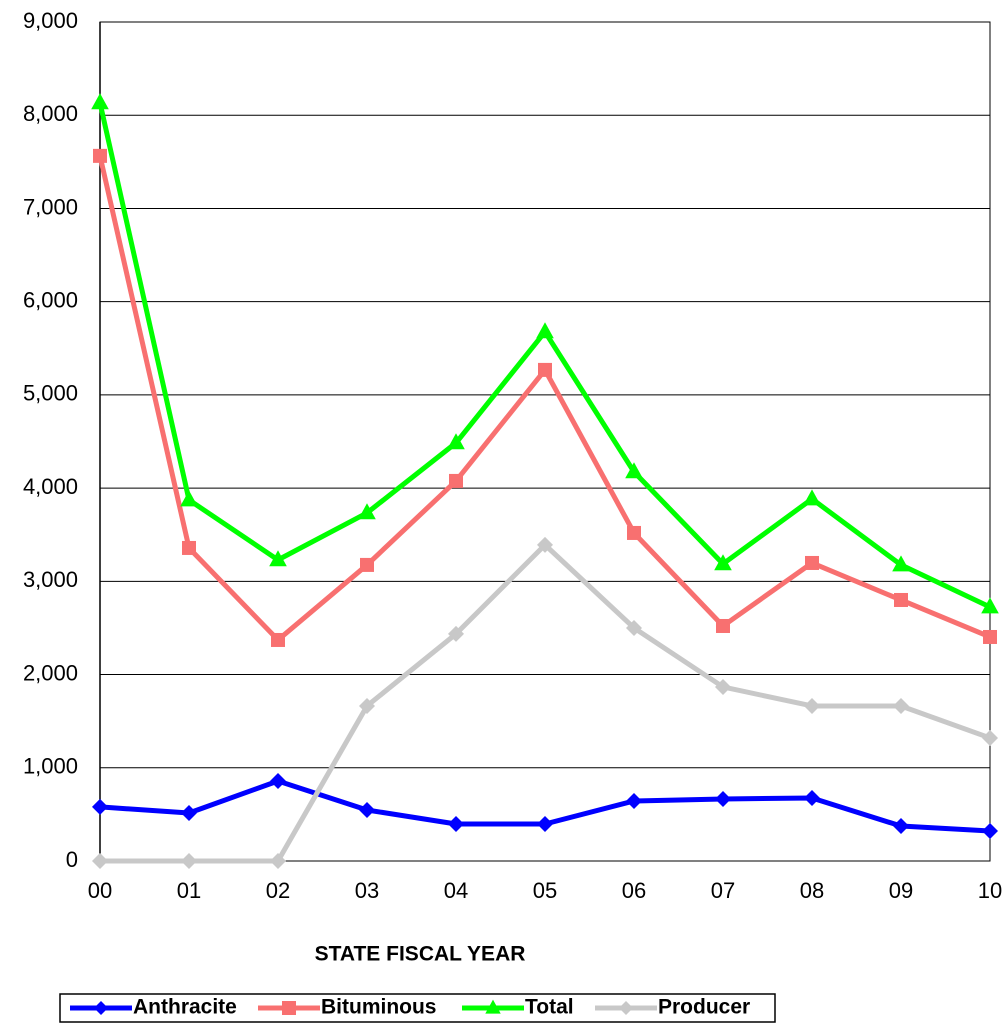 The width and height of the screenshot is (1006, 1023). Describe the element at coordinates (634, 890) in the screenshot. I see `x-tick-label: 06` at that location.